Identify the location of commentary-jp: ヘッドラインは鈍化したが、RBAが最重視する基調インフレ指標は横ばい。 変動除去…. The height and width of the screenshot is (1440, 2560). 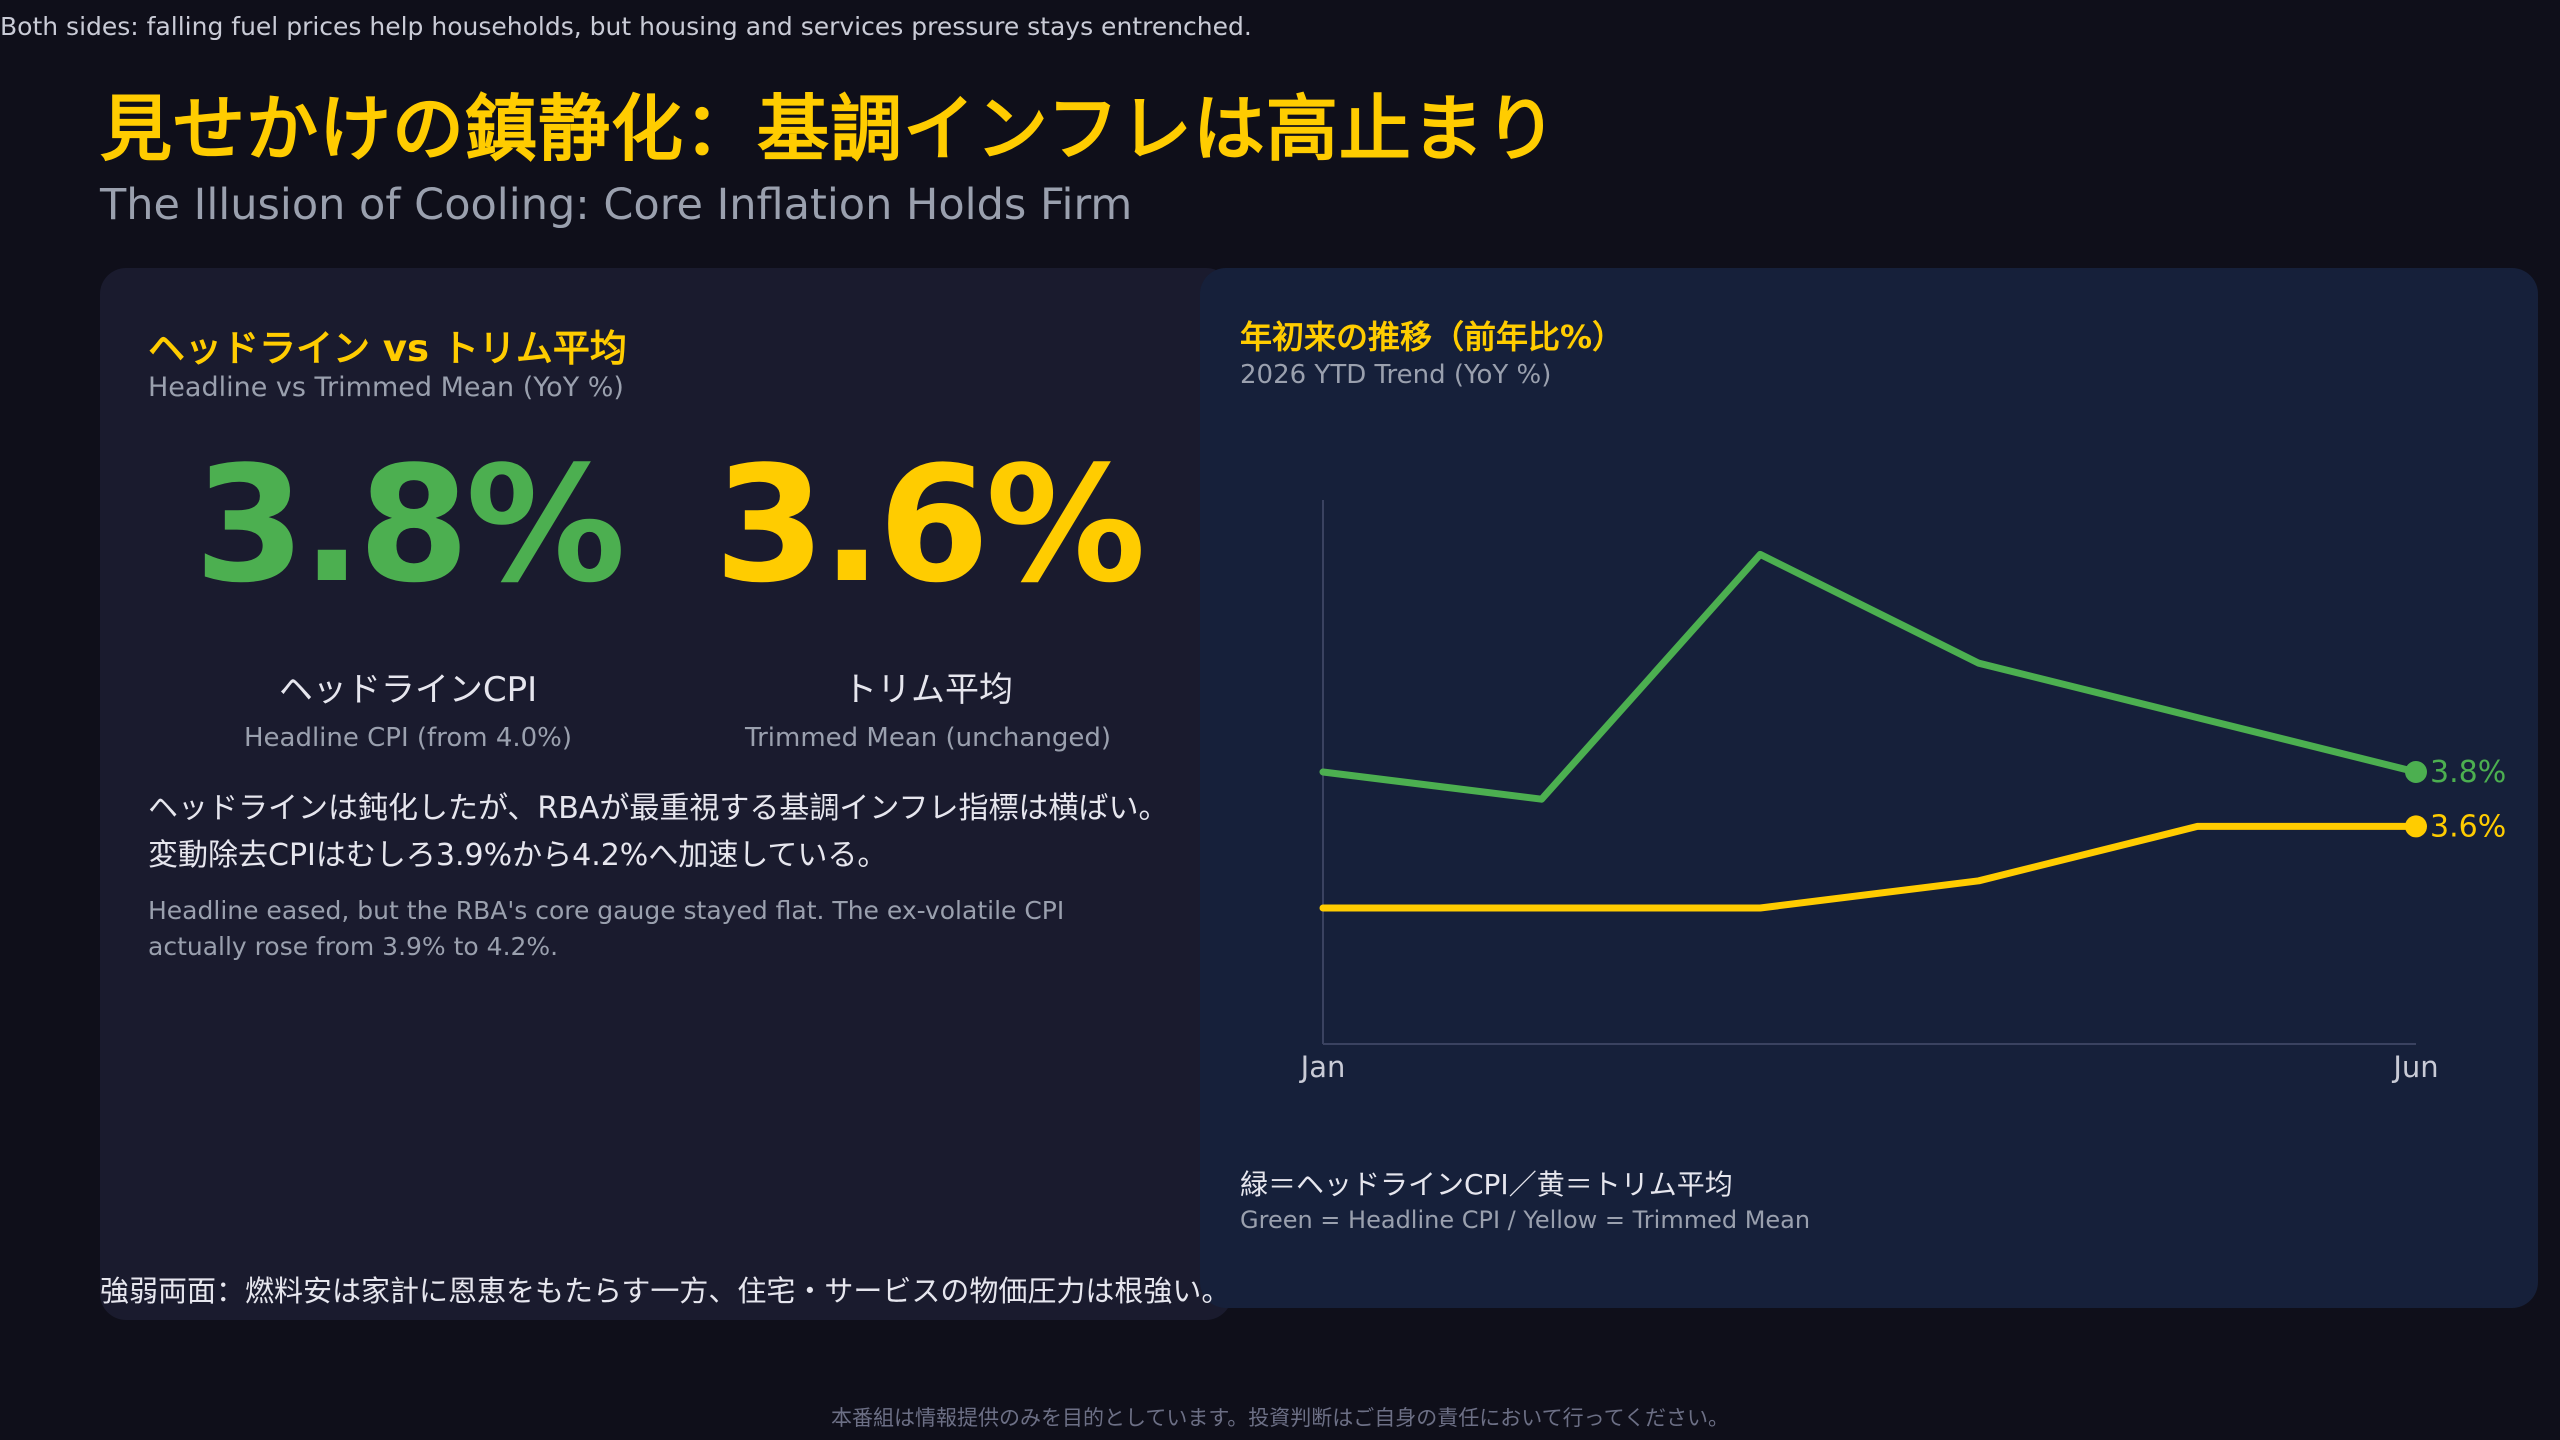
(678, 832).